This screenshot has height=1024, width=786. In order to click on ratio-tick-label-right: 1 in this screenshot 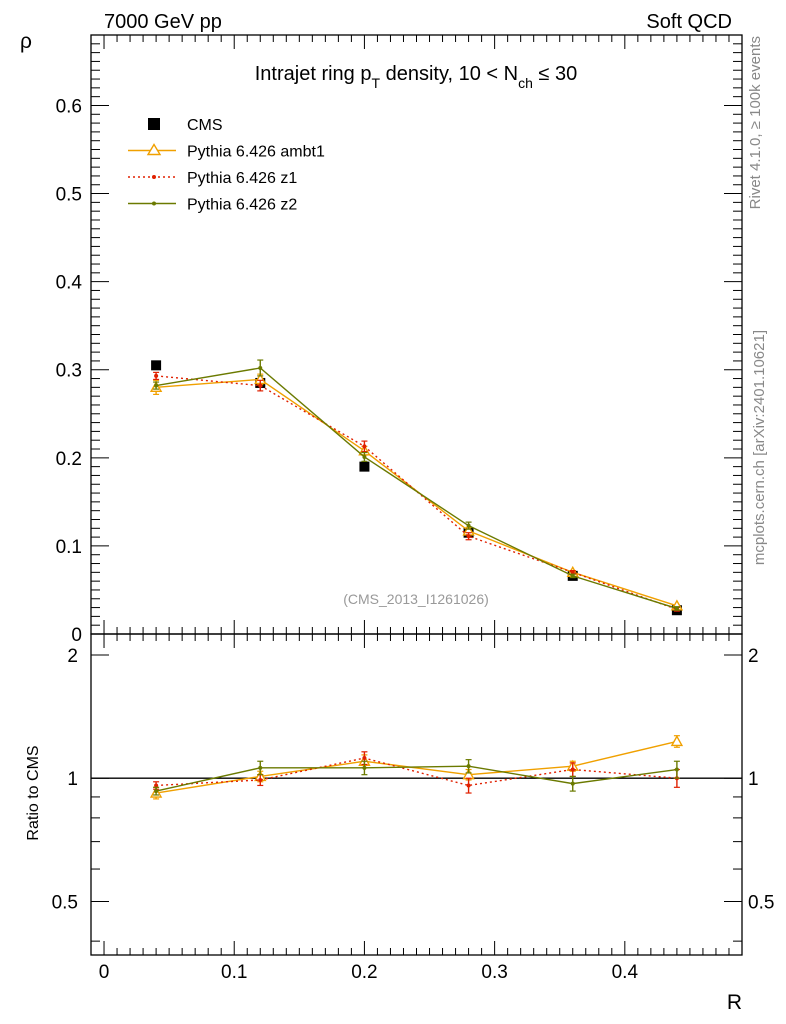, I will do `click(753, 779)`.